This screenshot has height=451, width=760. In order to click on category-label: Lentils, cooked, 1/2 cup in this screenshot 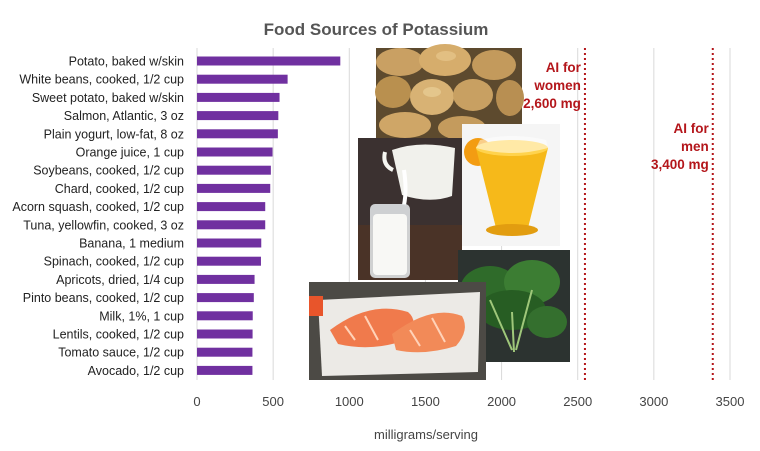, I will do `click(118, 335)`.